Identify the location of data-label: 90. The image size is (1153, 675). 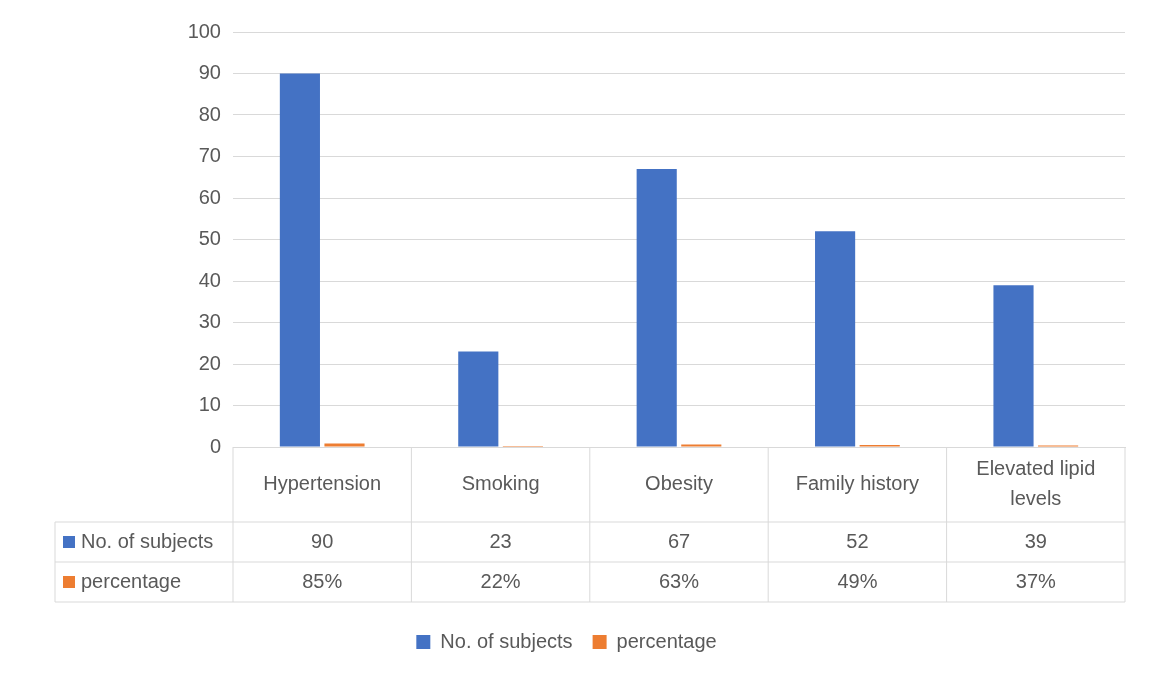
(322, 540).